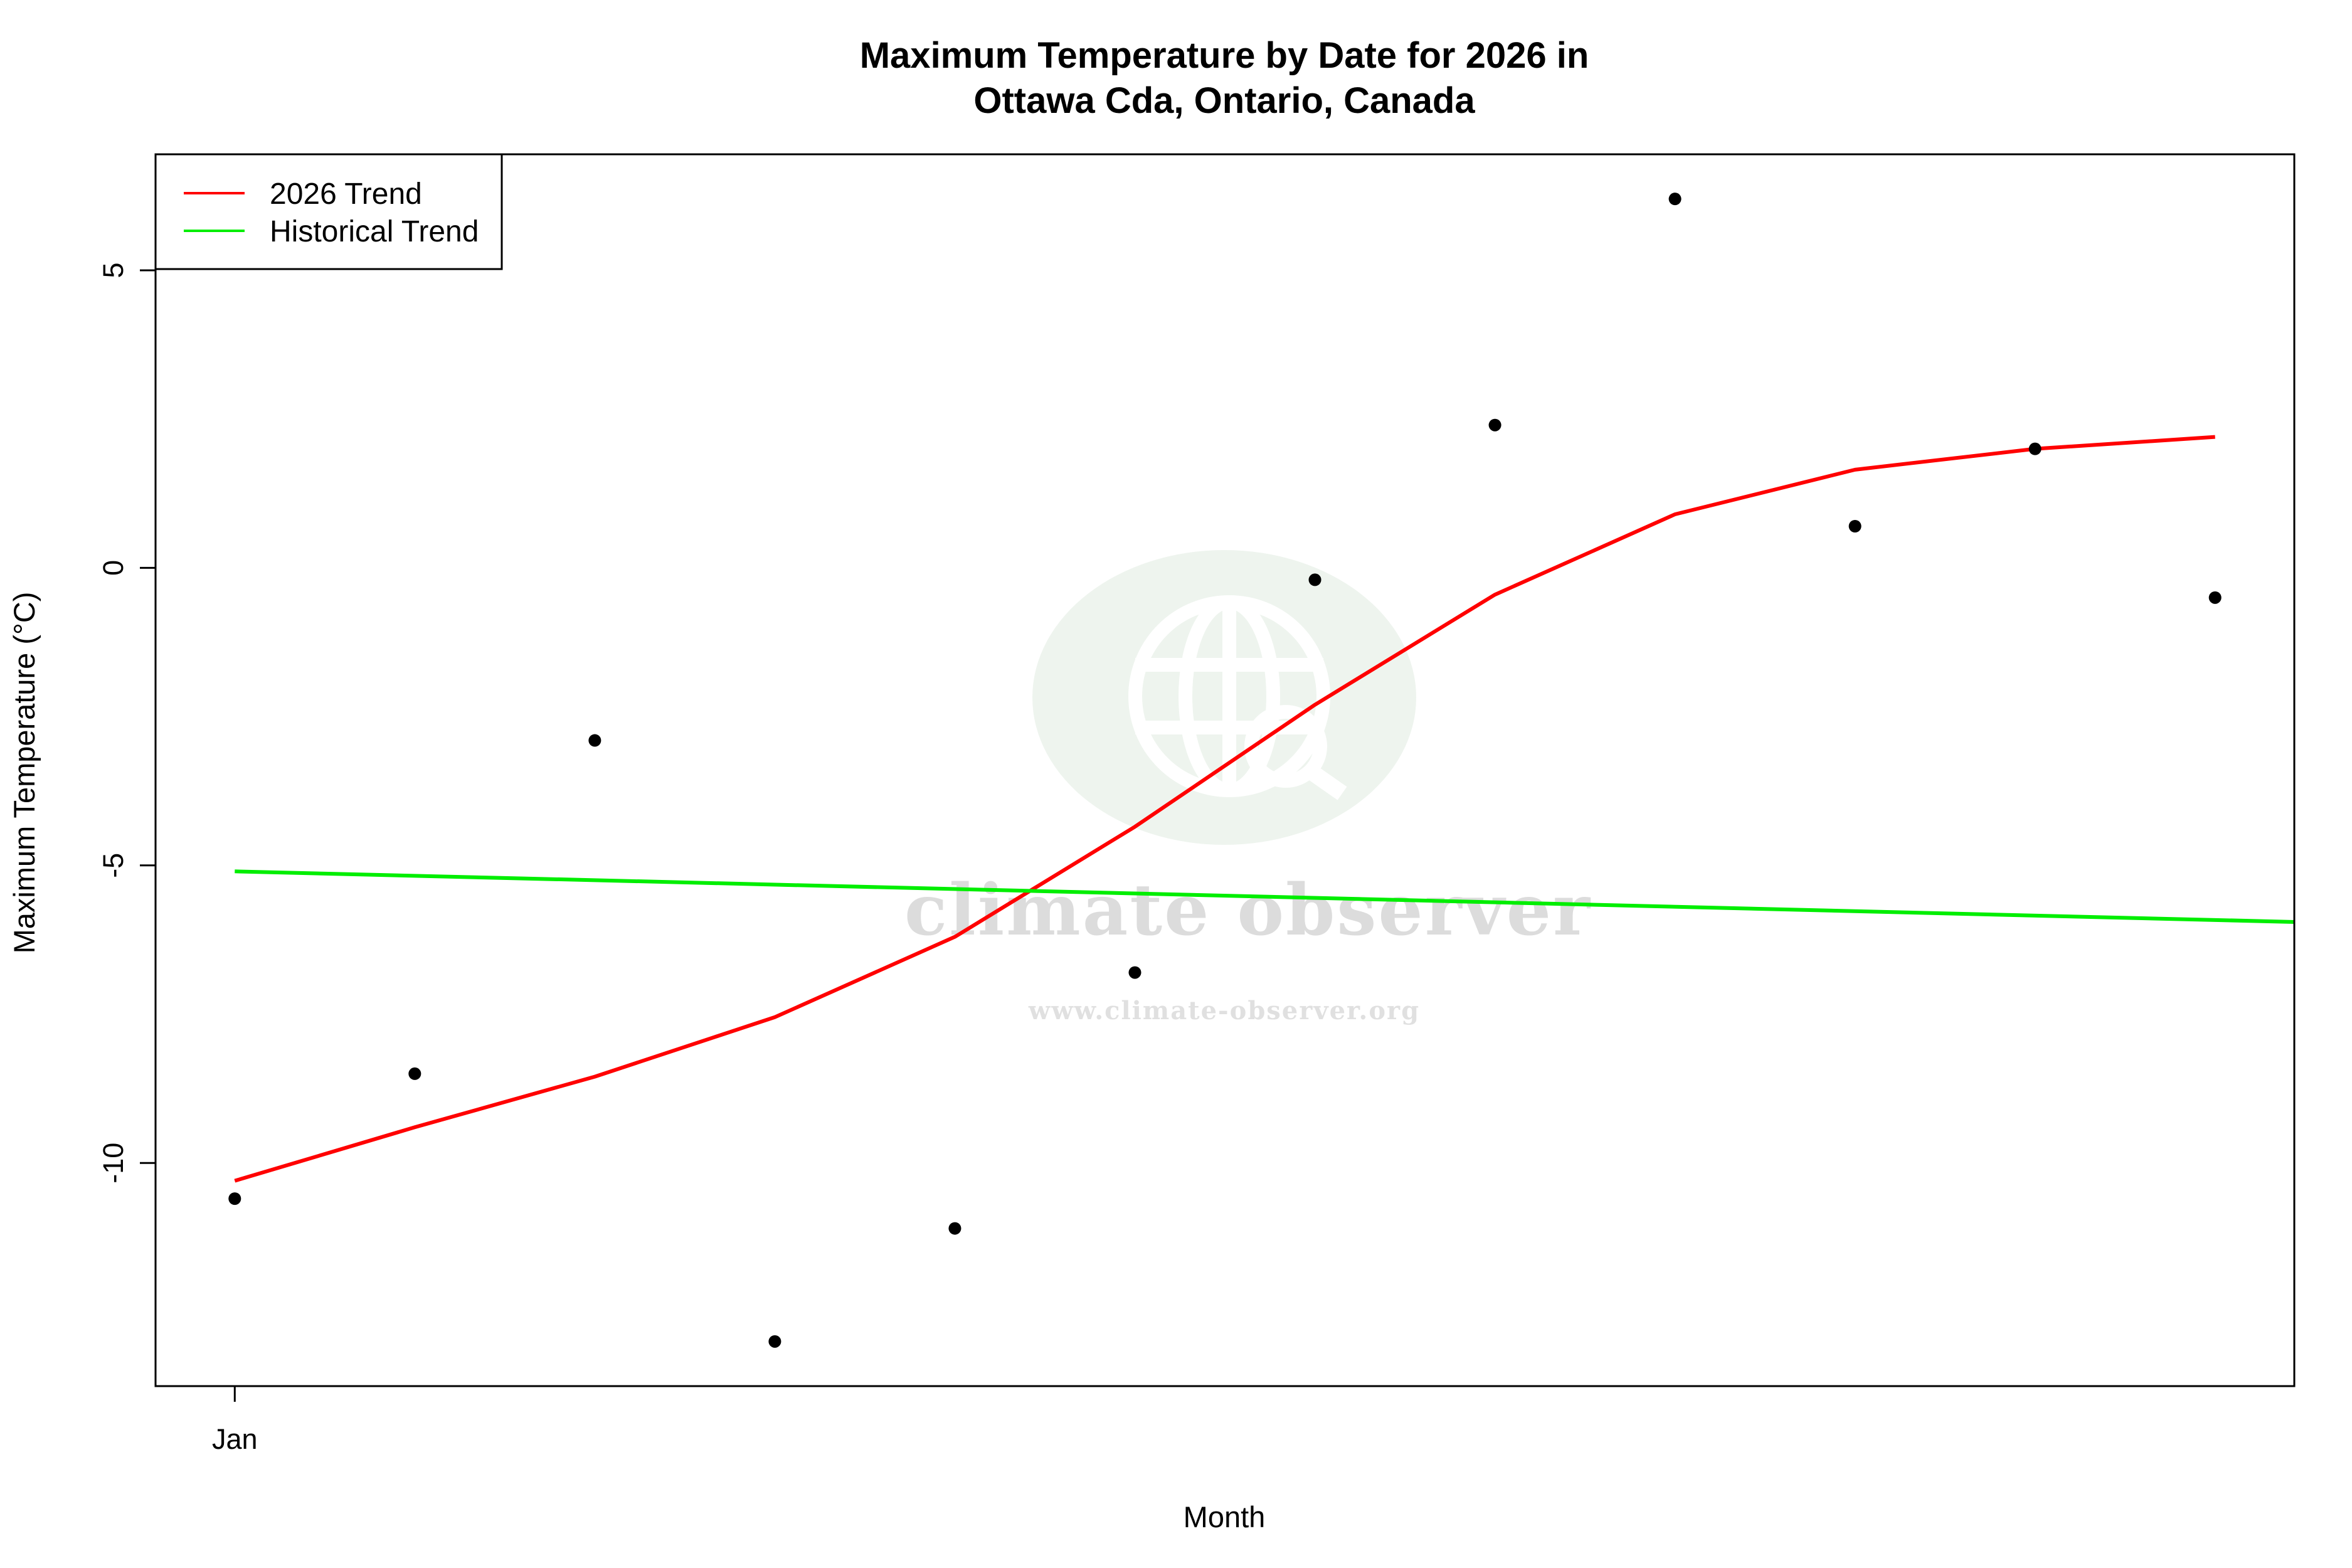 This screenshot has height=1568, width=2352. What do you see at coordinates (1224, 1010) in the screenshot?
I see `watermark-url: www.climate-observer.org` at bounding box center [1224, 1010].